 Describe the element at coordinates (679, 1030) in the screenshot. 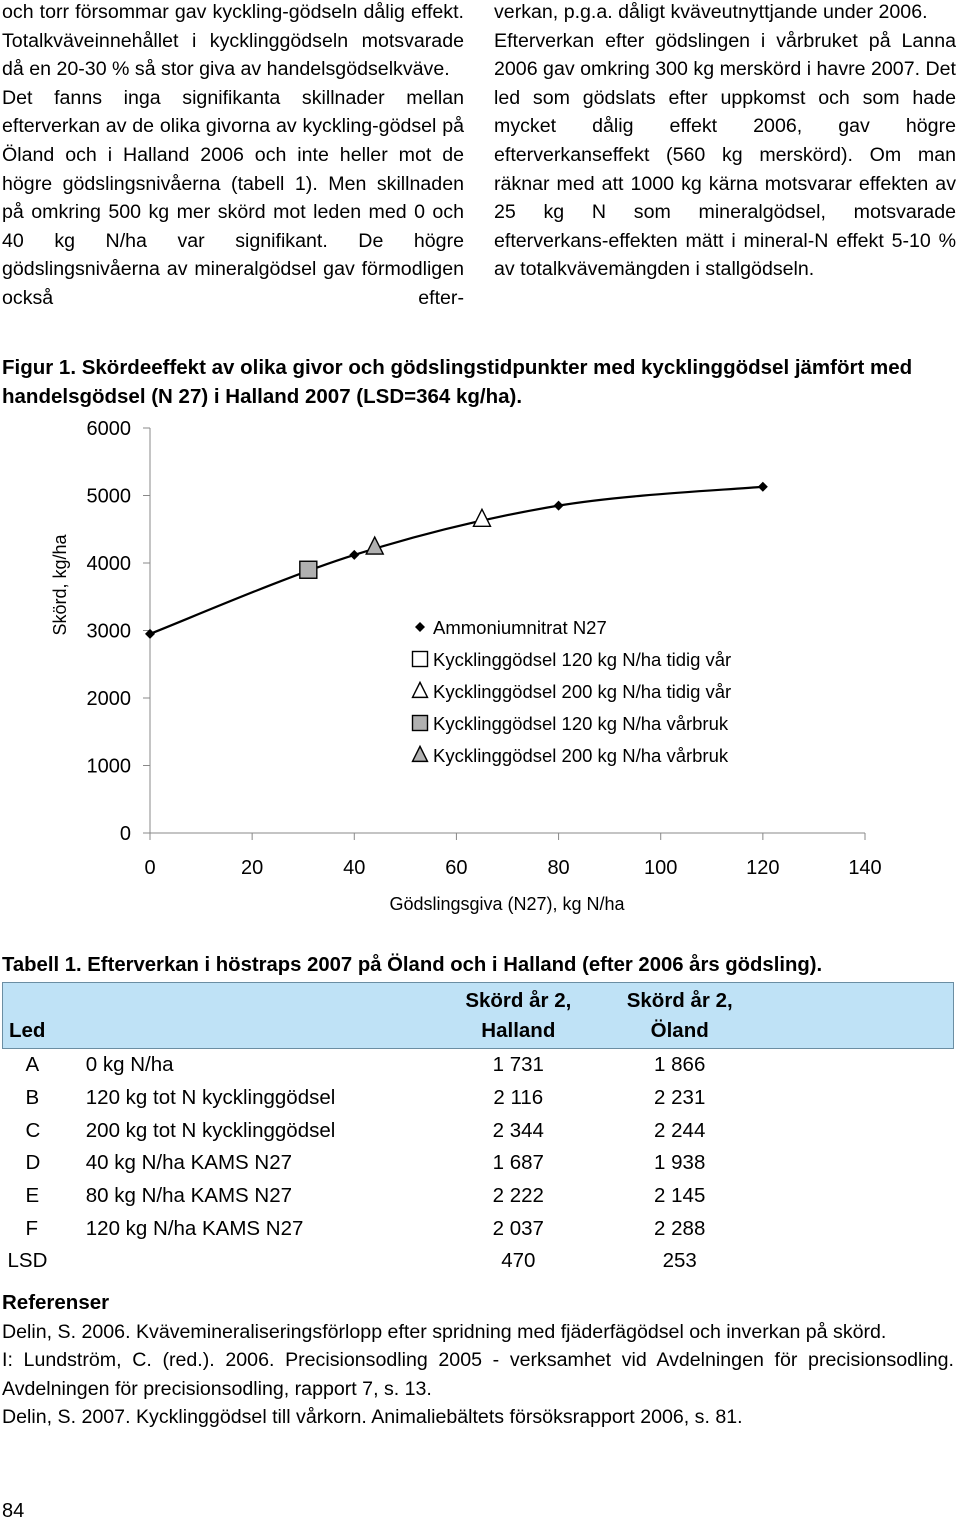

I see `header-oland-line2: Öland` at that location.